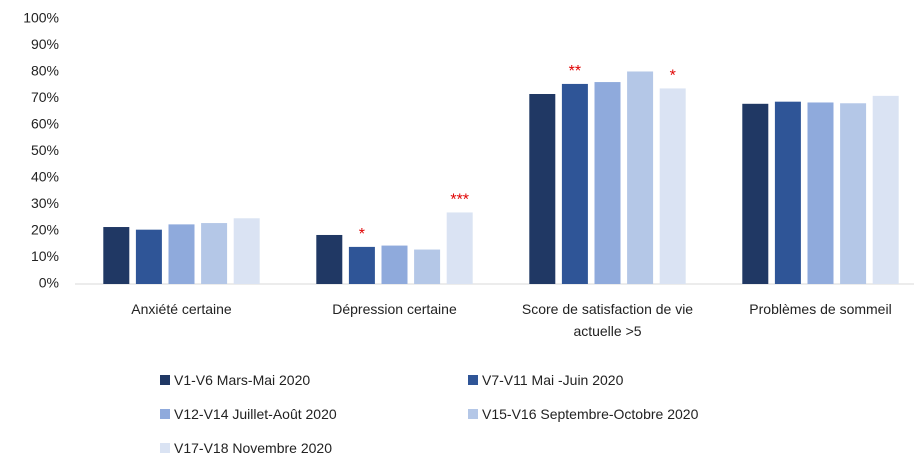  I want to click on y-tick-label: 60%, so click(45, 124).